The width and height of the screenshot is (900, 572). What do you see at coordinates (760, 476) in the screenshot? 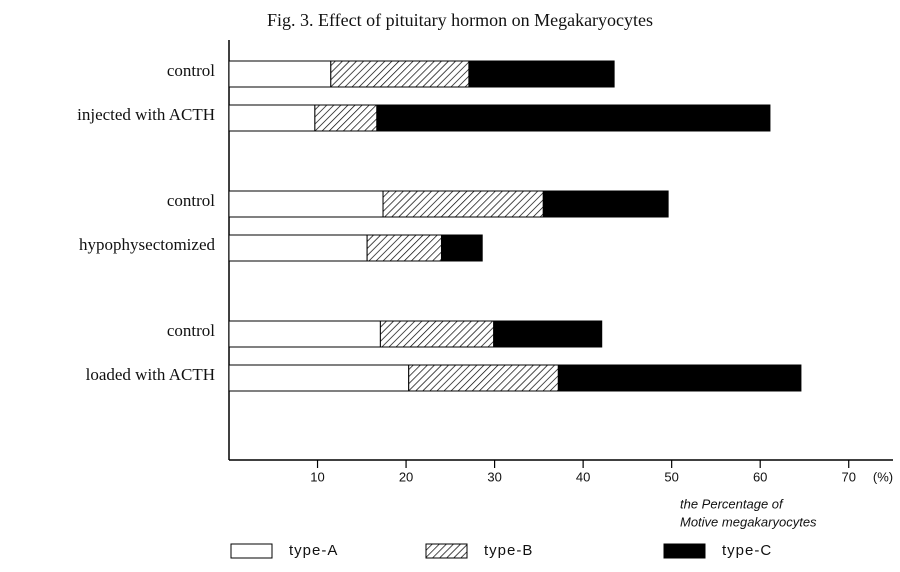
I see `x-tick-label: 60` at bounding box center [760, 476].